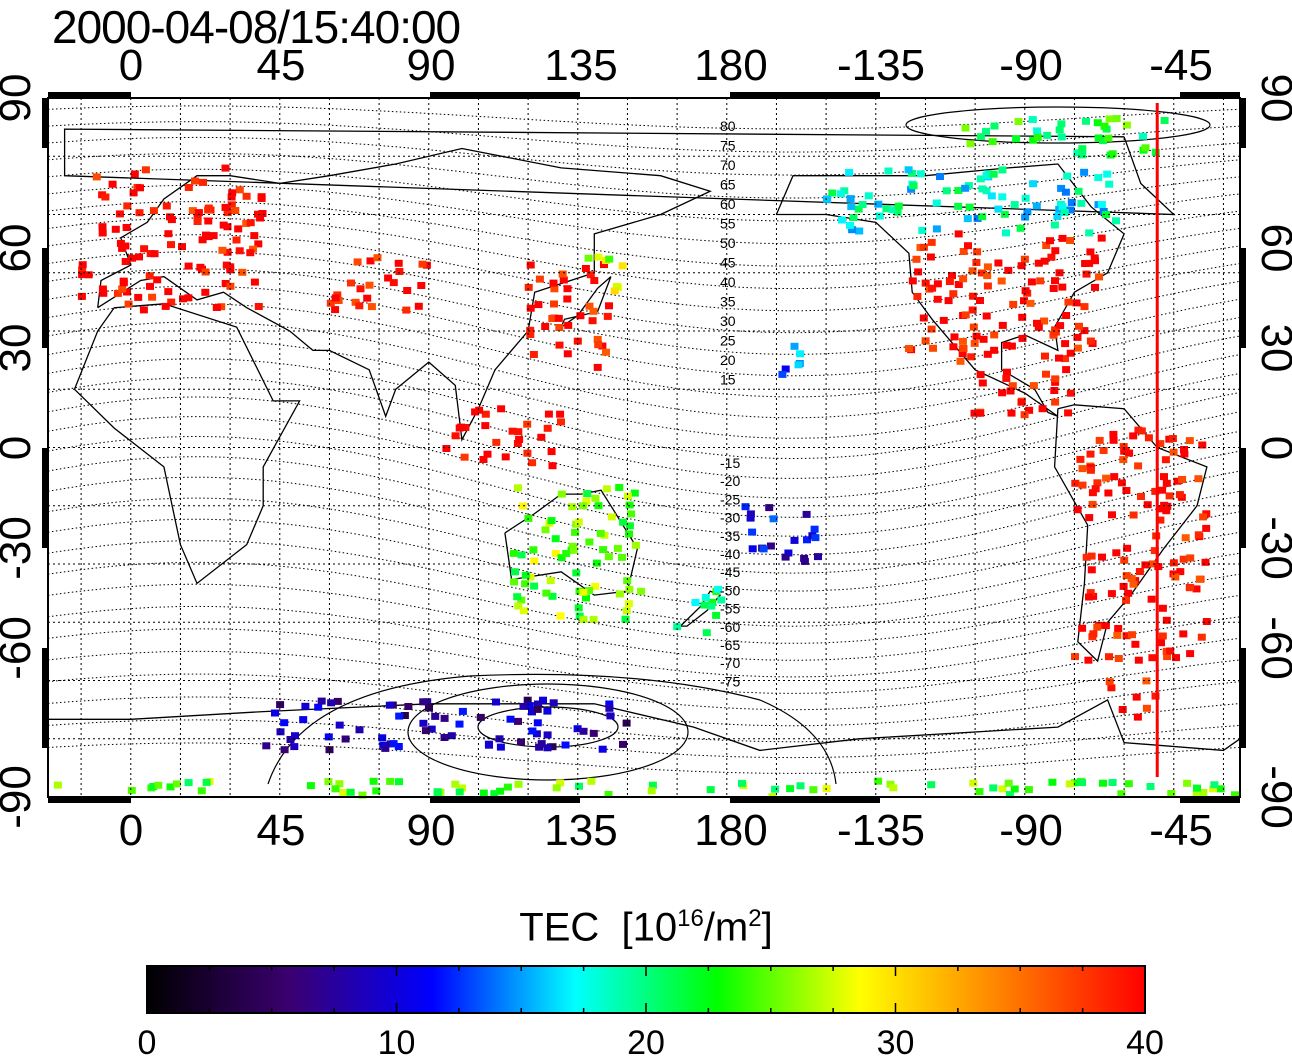 Image resolution: width=1292 pixels, height=1057 pixels. Describe the element at coordinates (548, 732) in the screenshot. I see `south-polar-contour` at that location.